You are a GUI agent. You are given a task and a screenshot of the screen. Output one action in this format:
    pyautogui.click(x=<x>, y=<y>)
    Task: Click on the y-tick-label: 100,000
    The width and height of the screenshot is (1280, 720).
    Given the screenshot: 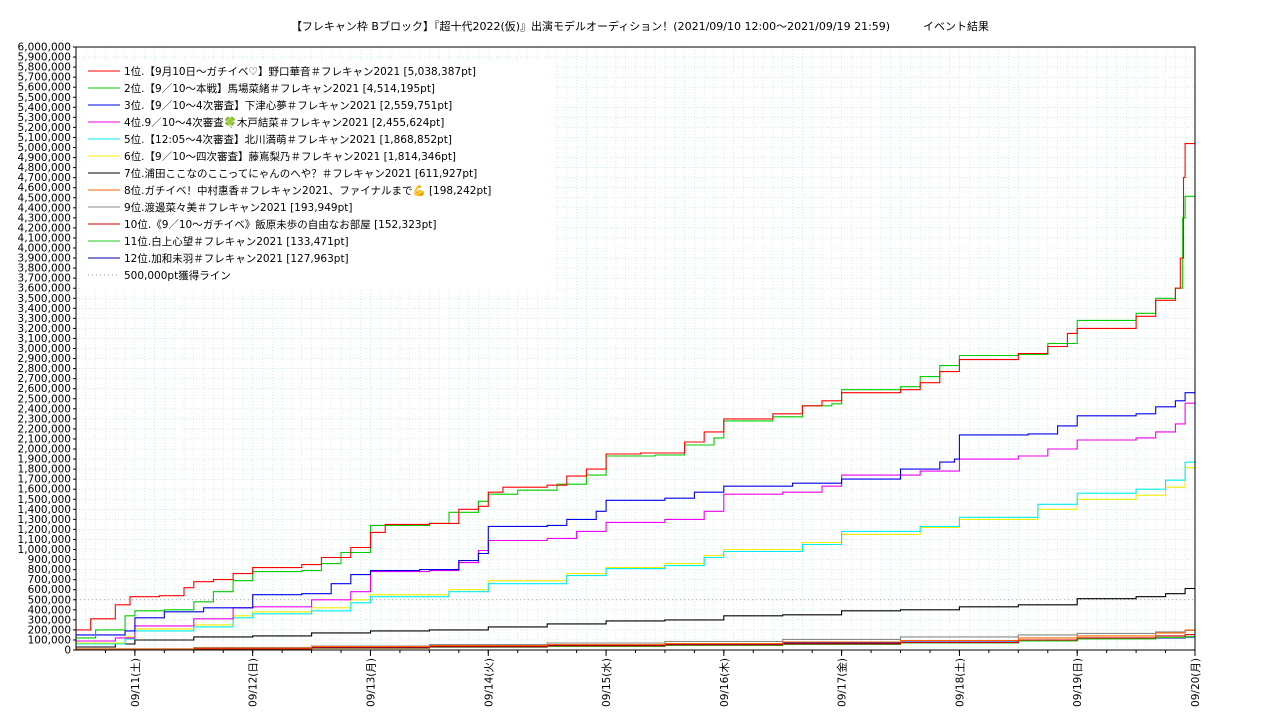 What is the action you would take?
    pyautogui.click(x=49, y=640)
    